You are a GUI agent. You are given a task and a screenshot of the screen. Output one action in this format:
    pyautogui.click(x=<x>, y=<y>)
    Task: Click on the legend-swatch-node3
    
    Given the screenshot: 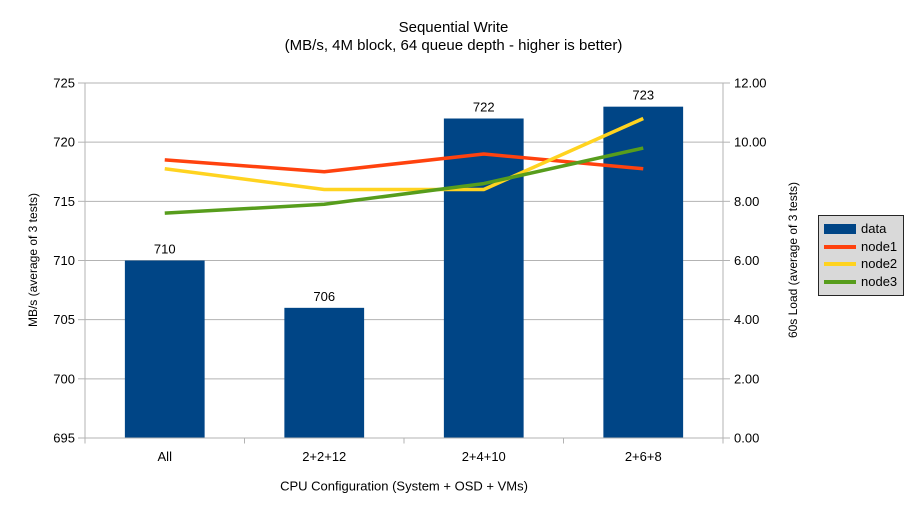 What is the action you would take?
    pyautogui.click(x=840, y=282)
    